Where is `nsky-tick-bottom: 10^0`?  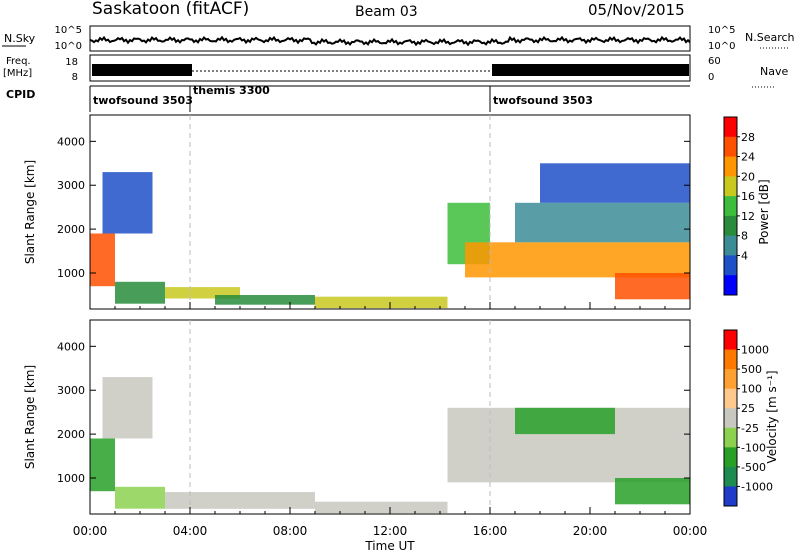 nsky-tick-bottom: 10^0 is located at coordinates (68, 46).